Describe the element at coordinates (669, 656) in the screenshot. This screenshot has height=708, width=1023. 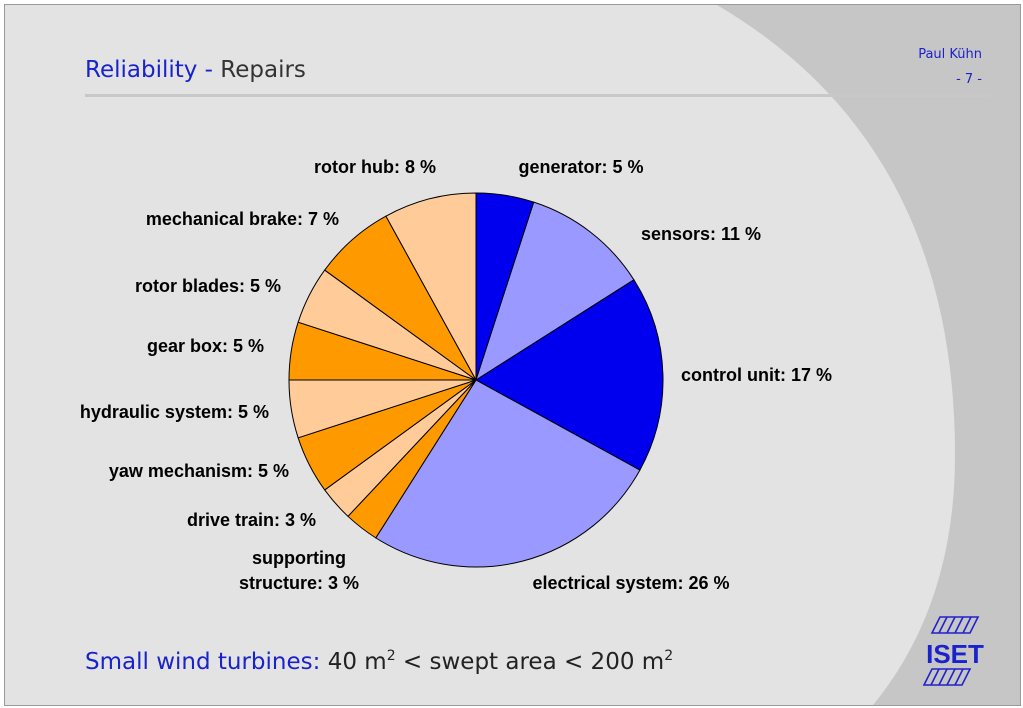
I see `footer-sup2: 2` at that location.